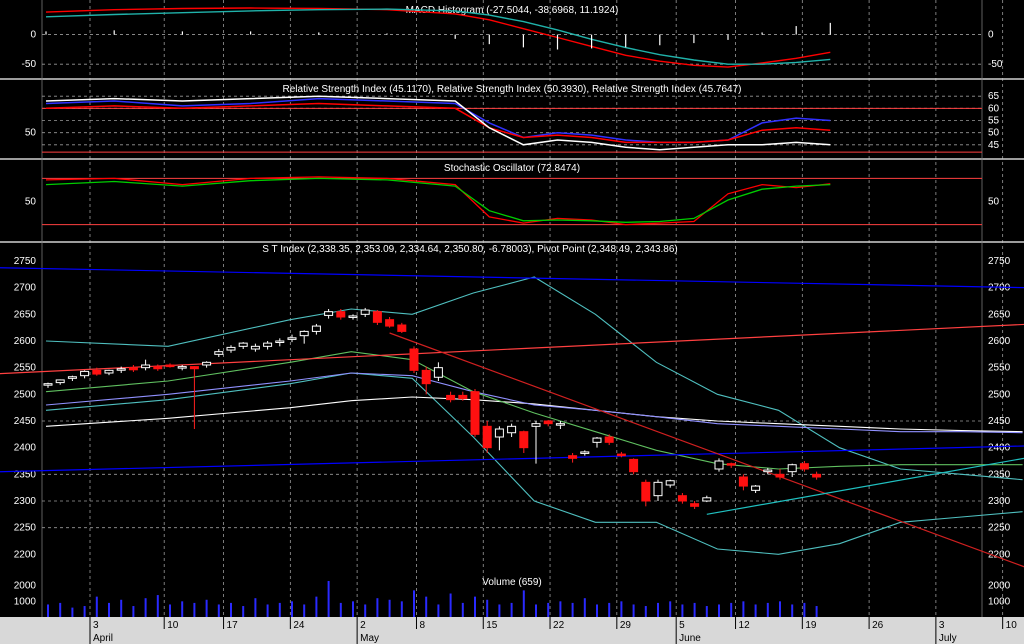  I want to click on macd-panel: 0 0 -50 -50, so click(512, 38).